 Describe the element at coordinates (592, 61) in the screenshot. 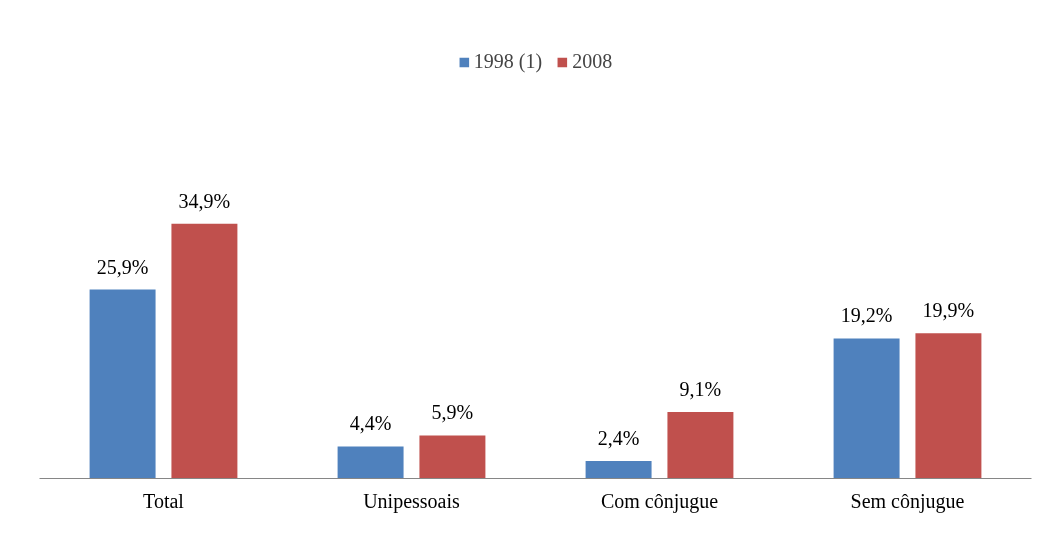

I see `legend-label: 2008` at that location.